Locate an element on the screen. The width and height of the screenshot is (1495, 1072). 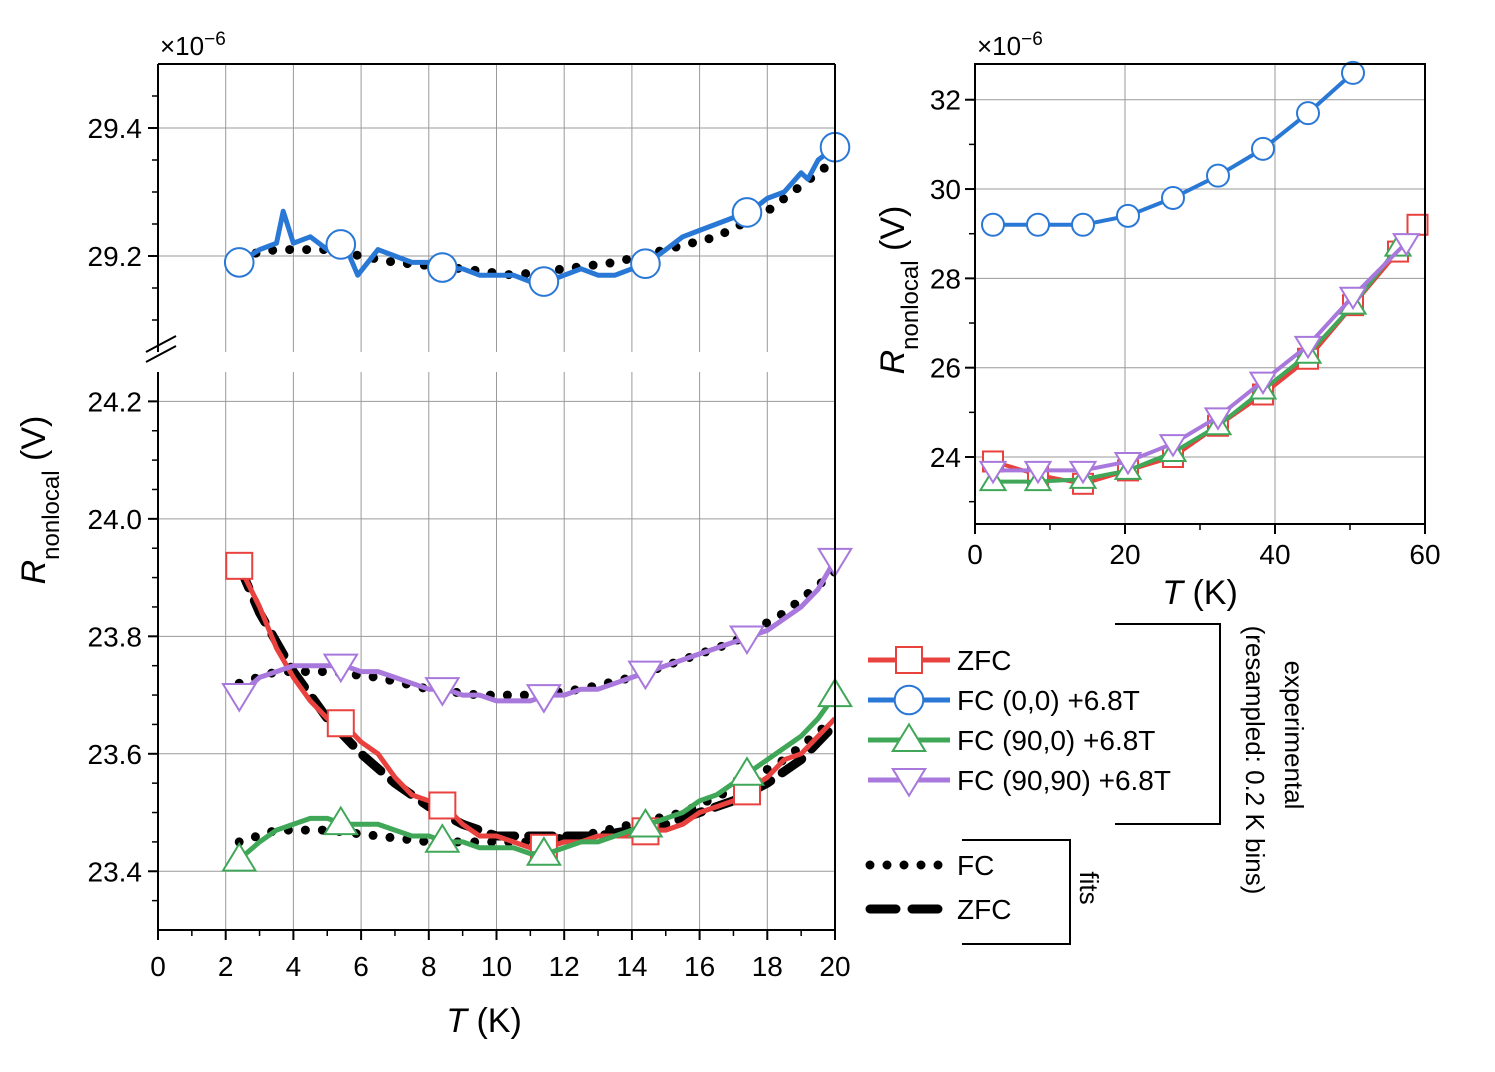
main-x-tick-label: 20 is located at coordinates (834, 966).